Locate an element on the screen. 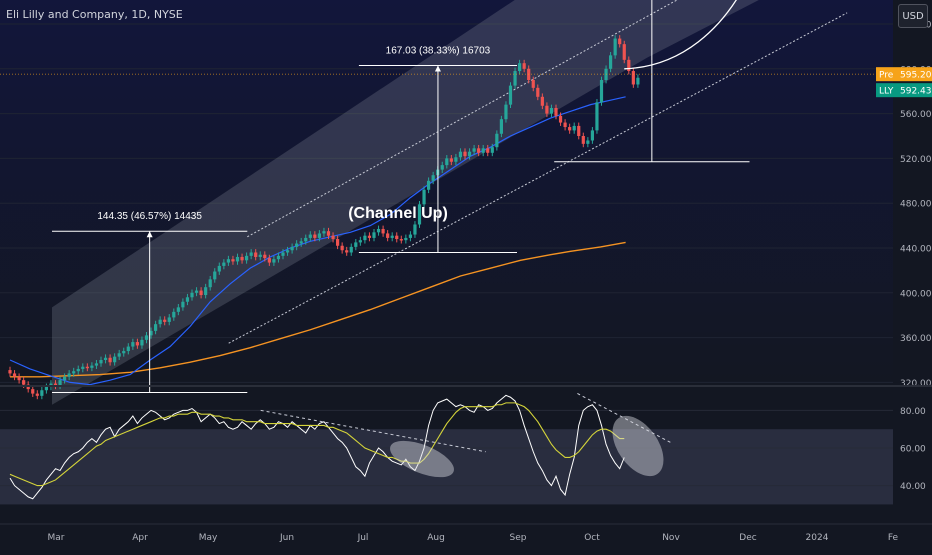  rsi-line is located at coordinates (317, 447).